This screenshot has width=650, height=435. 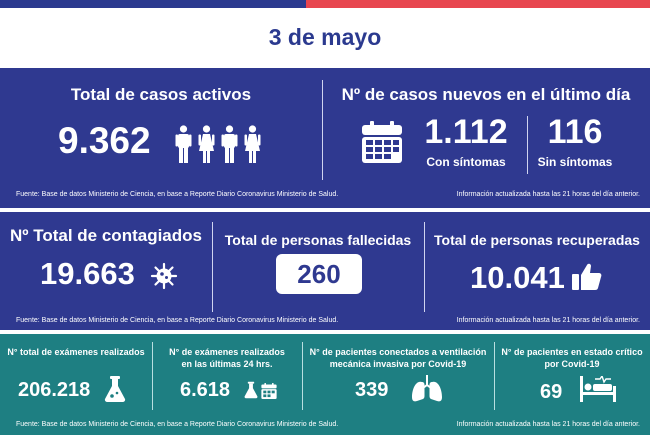 What do you see at coordinates (87, 273) in the screenshot?
I see `infected-value: 19.663` at bounding box center [87, 273].